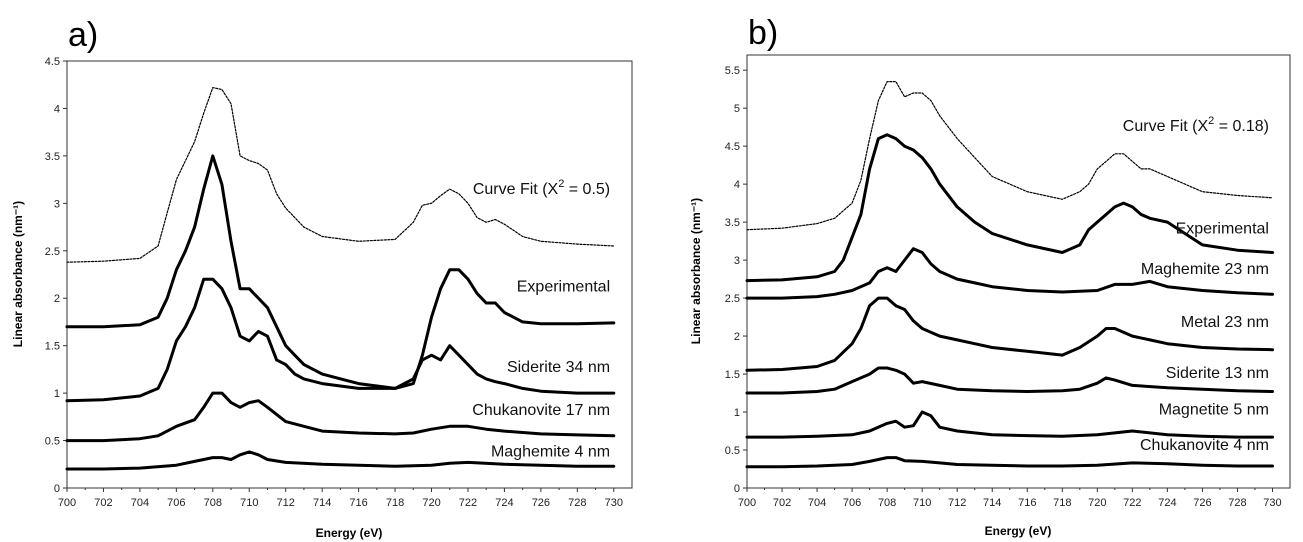 This screenshot has height=542, width=1303. I want to click on panel-a-y-tick-label: 3, so click(57, 204).